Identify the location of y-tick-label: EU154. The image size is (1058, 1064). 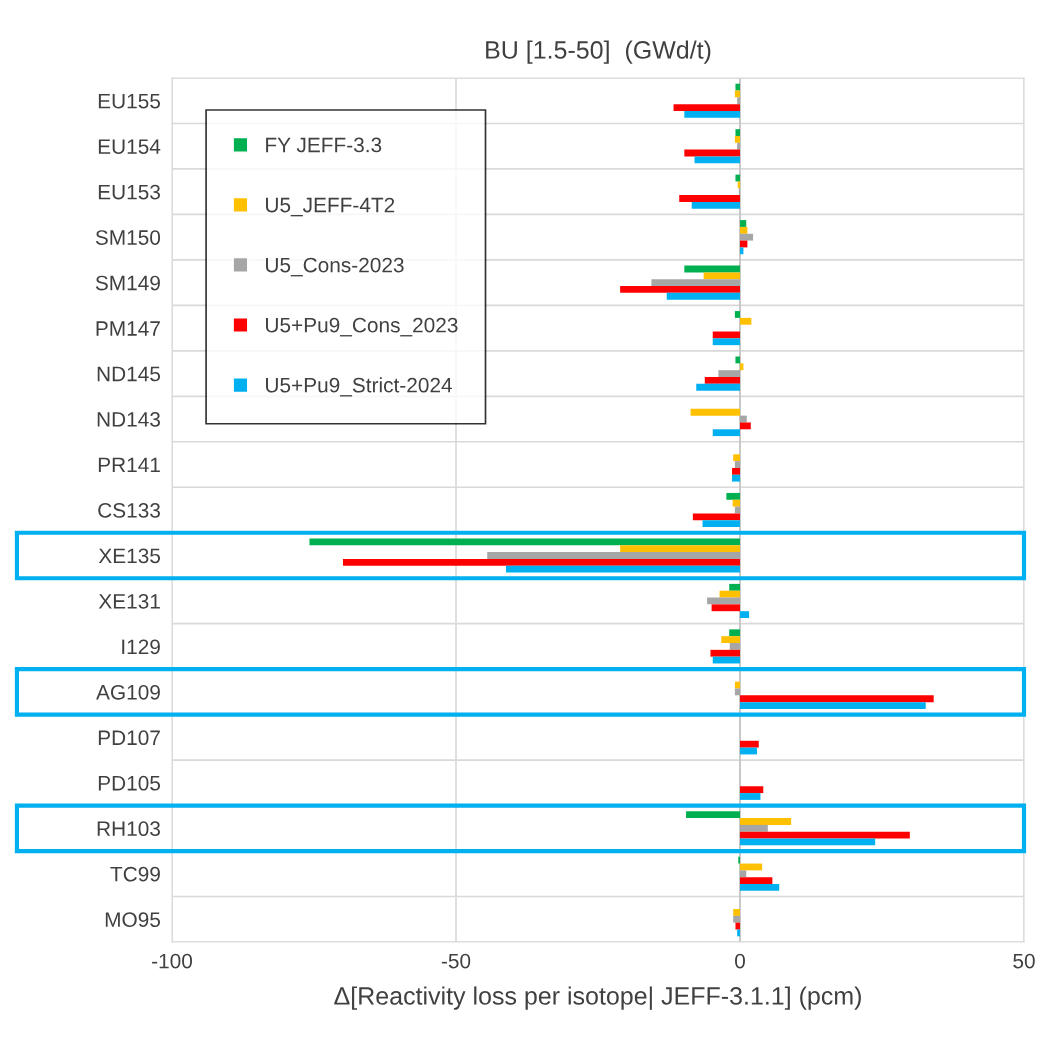
(129, 146).